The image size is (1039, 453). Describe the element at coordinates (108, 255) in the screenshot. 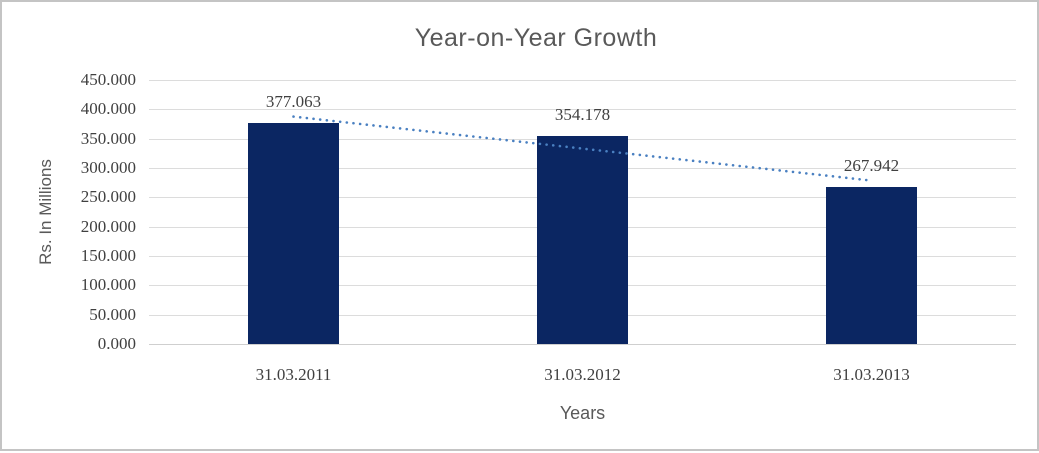

I see `y-axis-tick-label: 150.000` at that location.